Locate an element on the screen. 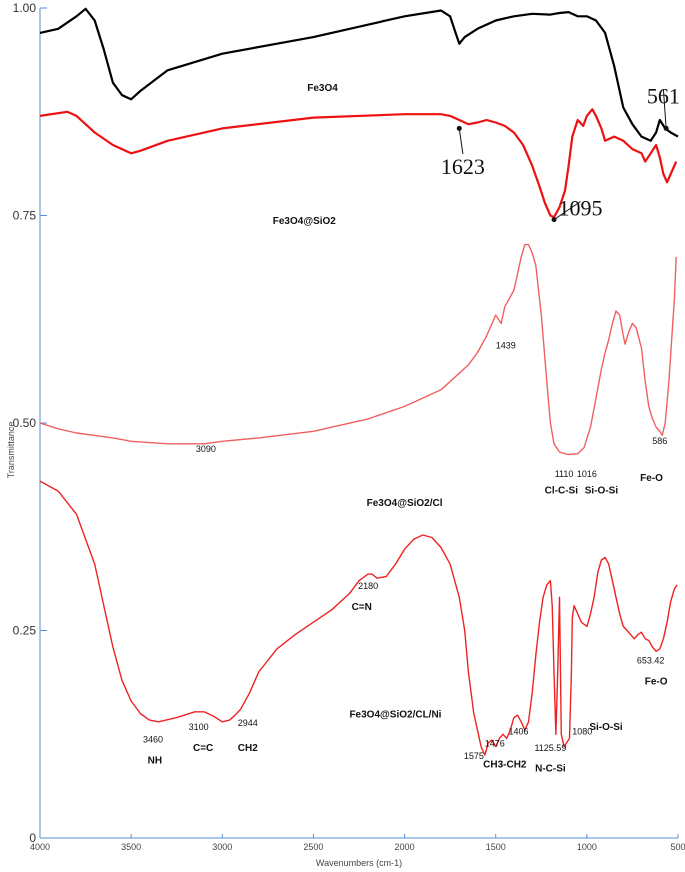 This screenshot has width=685, height=872. y-tick-label: 1.00 is located at coordinates (25, 8).